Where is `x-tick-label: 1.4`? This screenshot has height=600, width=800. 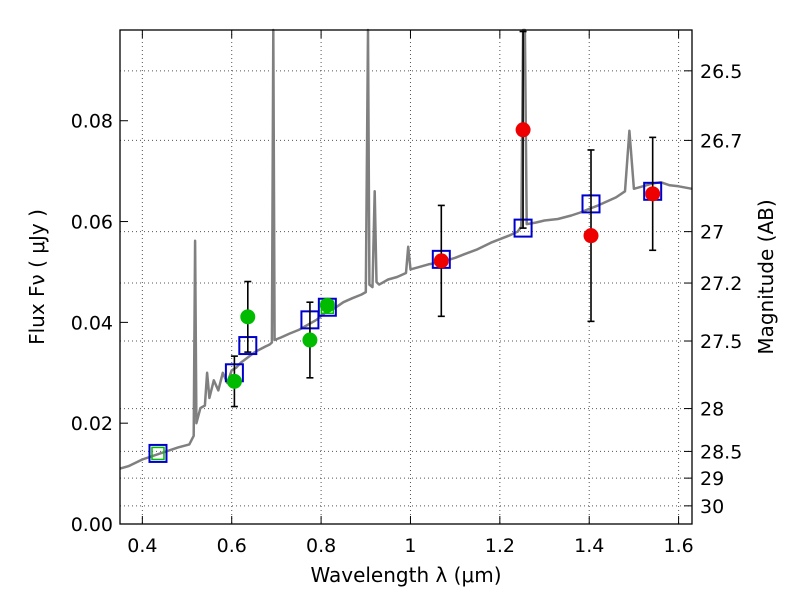 x-tick-label: 1.4 is located at coordinates (589, 546).